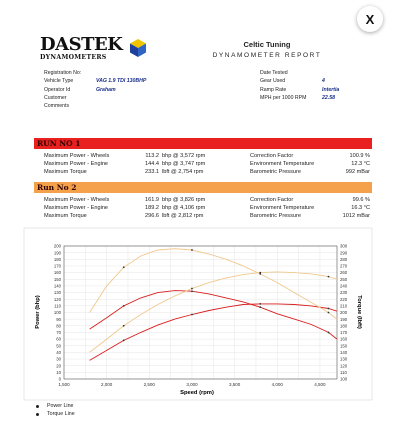 The height and width of the screenshot is (445, 400). What do you see at coordinates (81, 44) in the screenshot?
I see `logo-text: DASTEK` at bounding box center [81, 44].